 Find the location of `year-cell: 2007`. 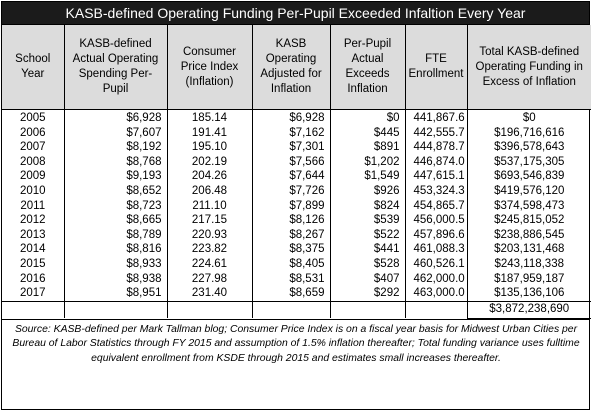

year-cell: 2007 is located at coordinates (33, 147).